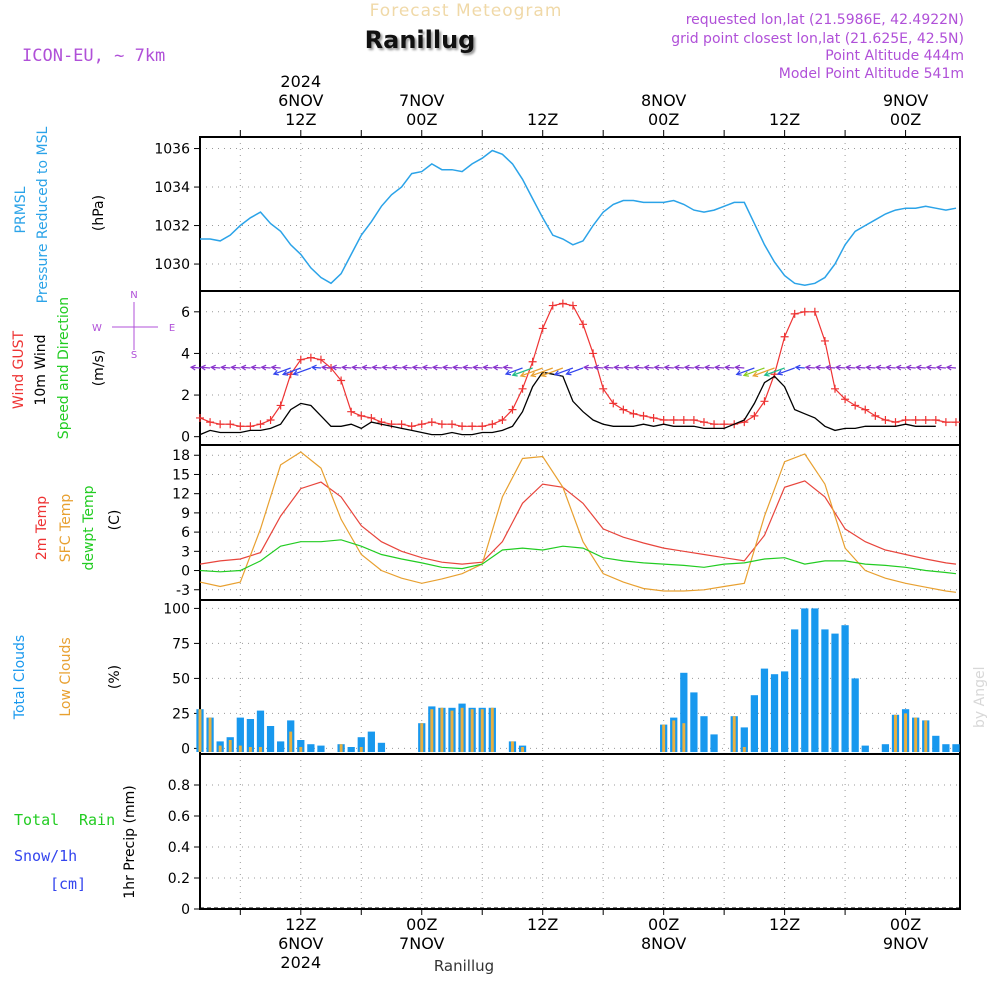 This screenshot has height=1000, width=1000. I want to click on ytick-label: -3, so click(183, 591).